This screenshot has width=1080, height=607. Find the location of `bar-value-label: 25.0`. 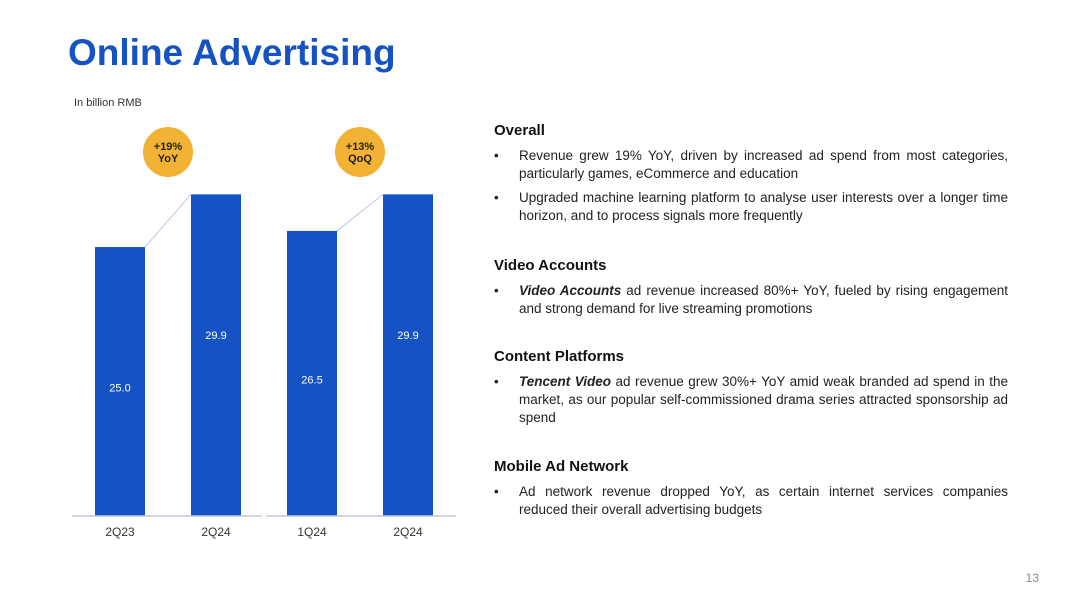

bar-value-label: 25.0 is located at coordinates (119, 389).